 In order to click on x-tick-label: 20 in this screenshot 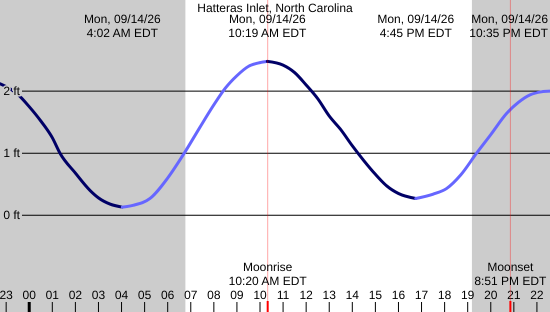, I will do `click(491, 295)`.